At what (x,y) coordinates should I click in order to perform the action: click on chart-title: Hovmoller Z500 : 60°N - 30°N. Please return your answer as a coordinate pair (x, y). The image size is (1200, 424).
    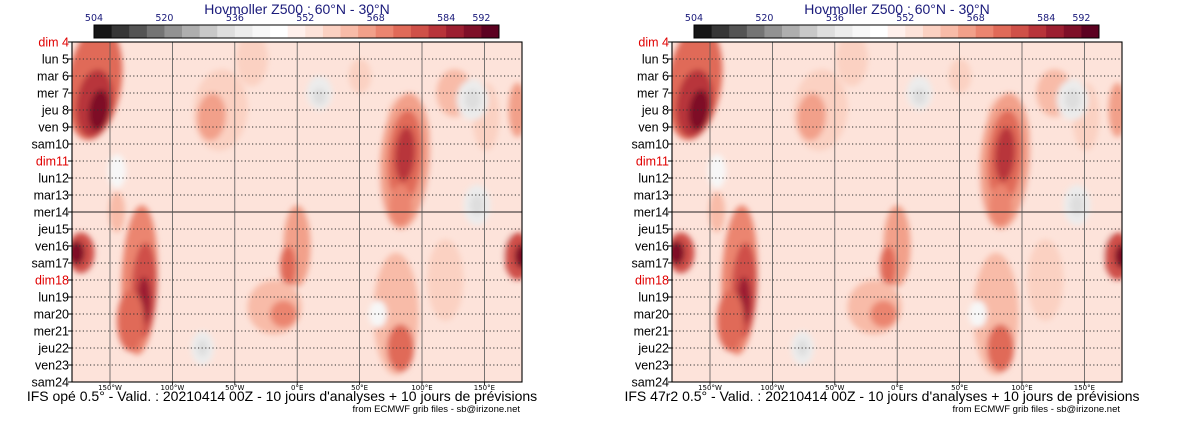
    Looking at the image, I should click on (897, 9).